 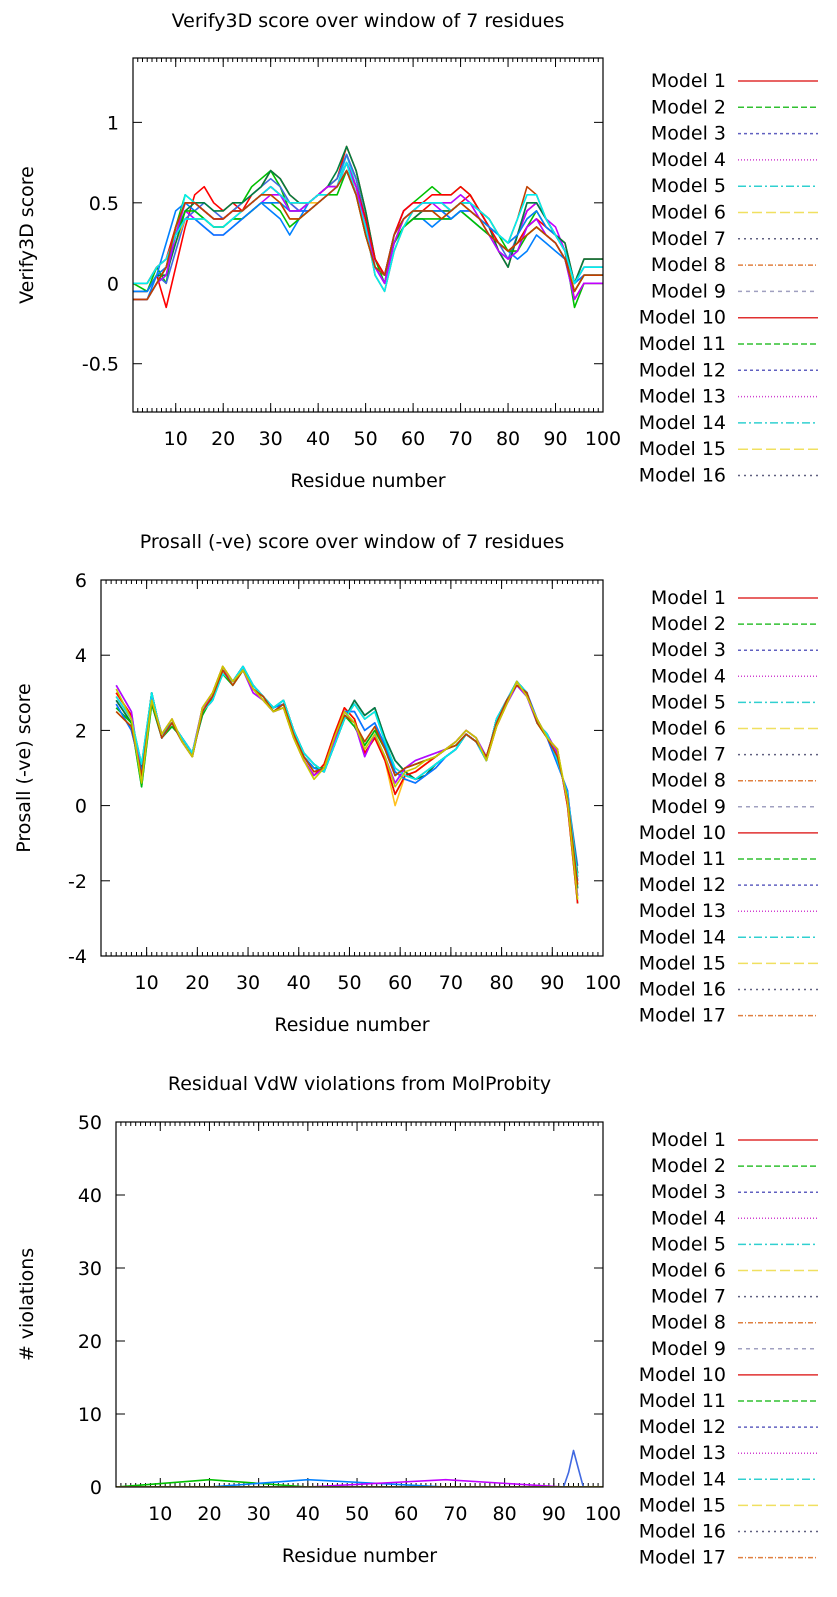 What do you see at coordinates (359, 1084) in the screenshot?
I see `chart-title: Residual VdW violations from MolProbity` at bounding box center [359, 1084].